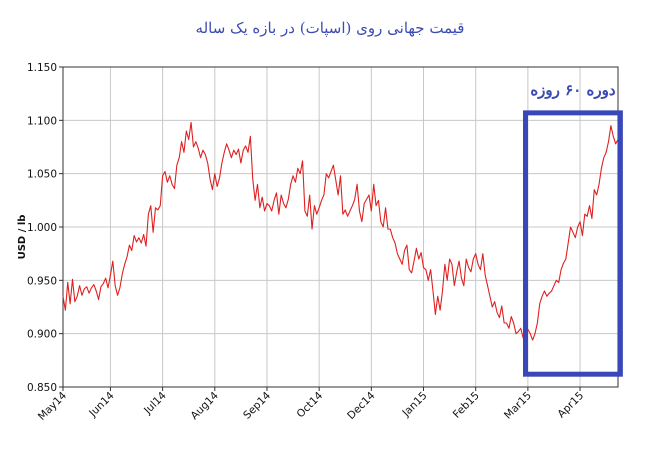  I want to click on x-tick-label: Aug14, so click(204, 405).